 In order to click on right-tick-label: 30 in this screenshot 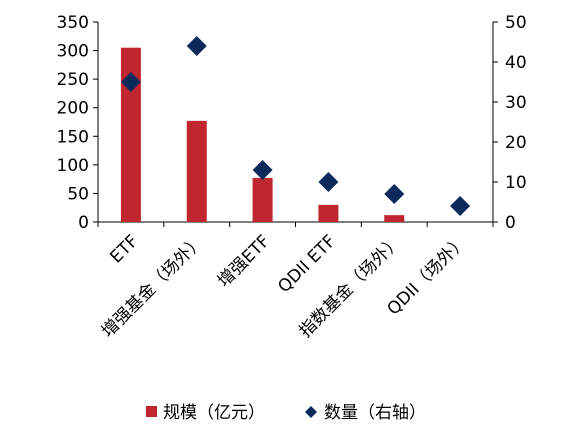, I will do `click(516, 103)`.